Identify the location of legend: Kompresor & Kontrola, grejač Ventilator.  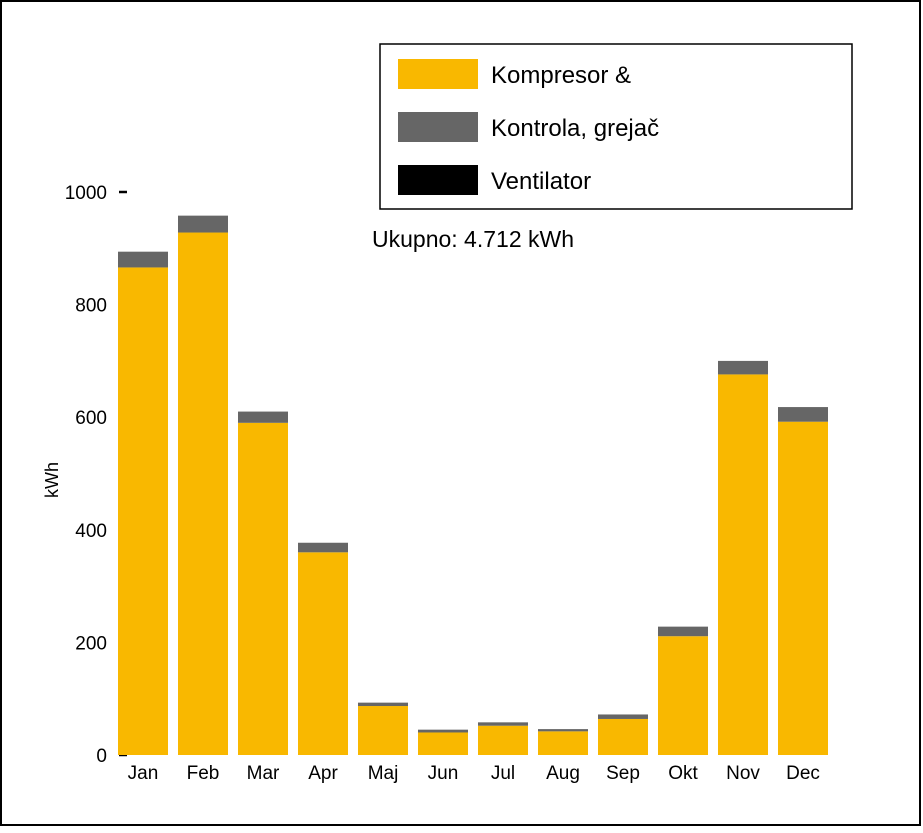
(616, 126).